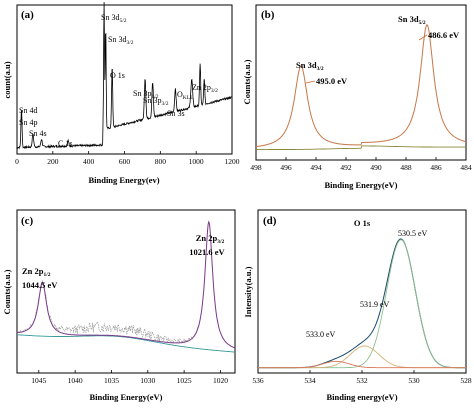 This screenshot has width=474, height=412. What do you see at coordinates (361, 148) in the screenshot?
I see `panel-b-baseline` at bounding box center [361, 148].